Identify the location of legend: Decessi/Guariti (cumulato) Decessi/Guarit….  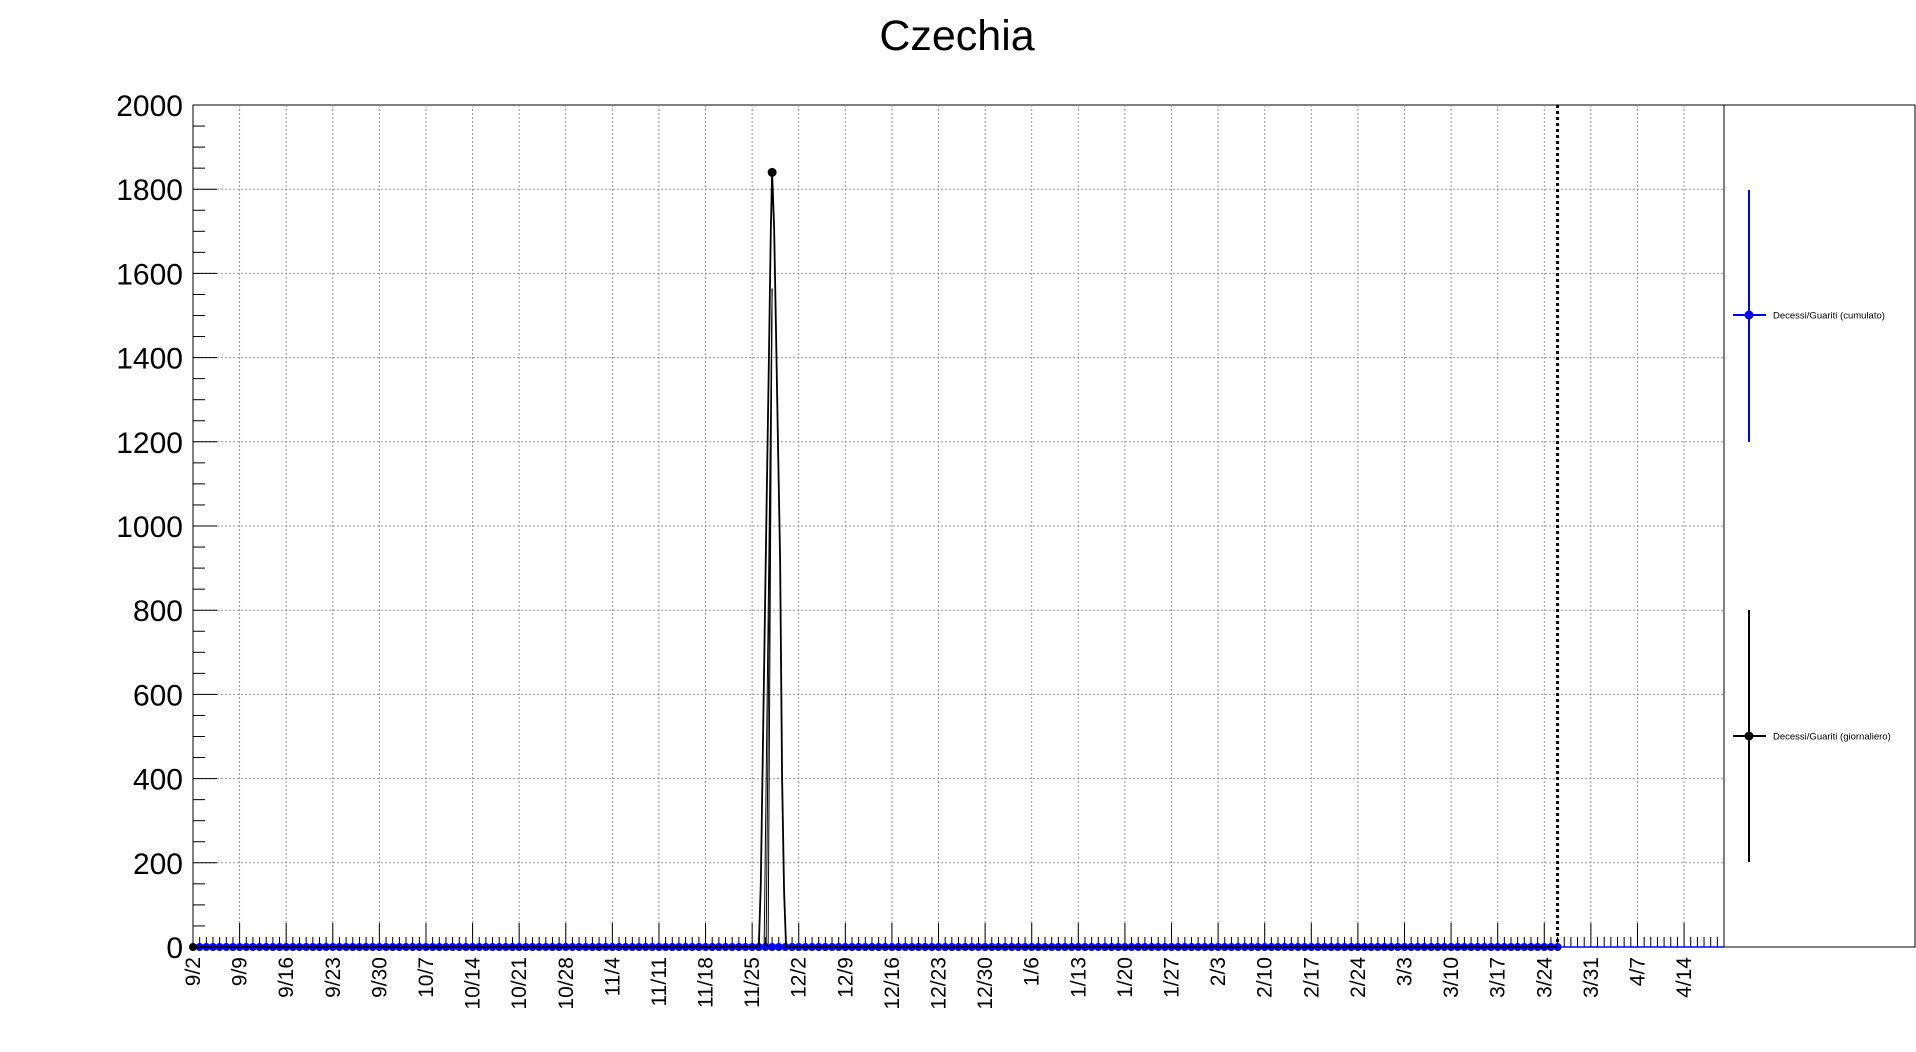
(1812, 526).